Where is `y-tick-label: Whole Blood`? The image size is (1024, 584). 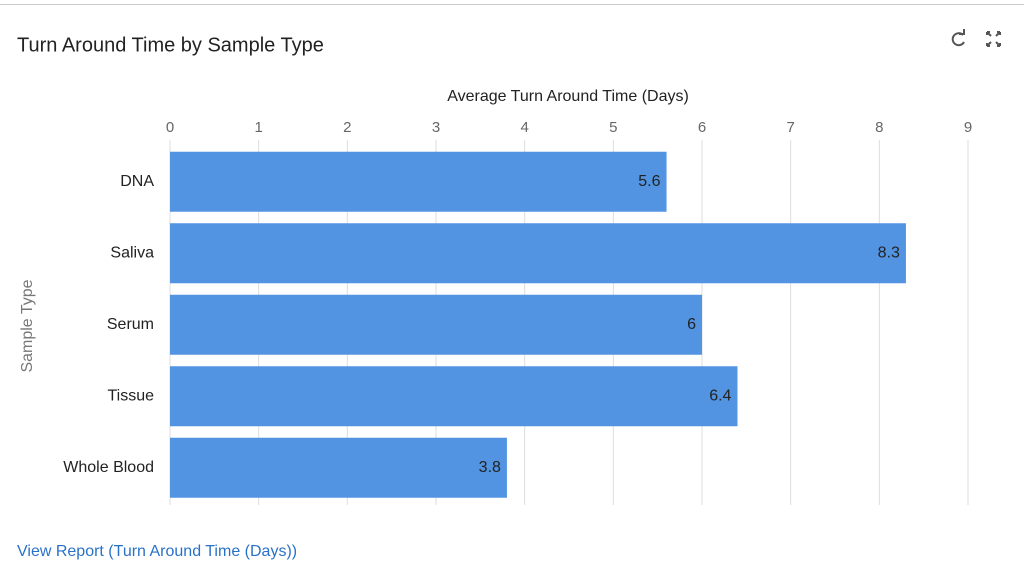
y-tick-label: Whole Blood is located at coordinates (108, 467).